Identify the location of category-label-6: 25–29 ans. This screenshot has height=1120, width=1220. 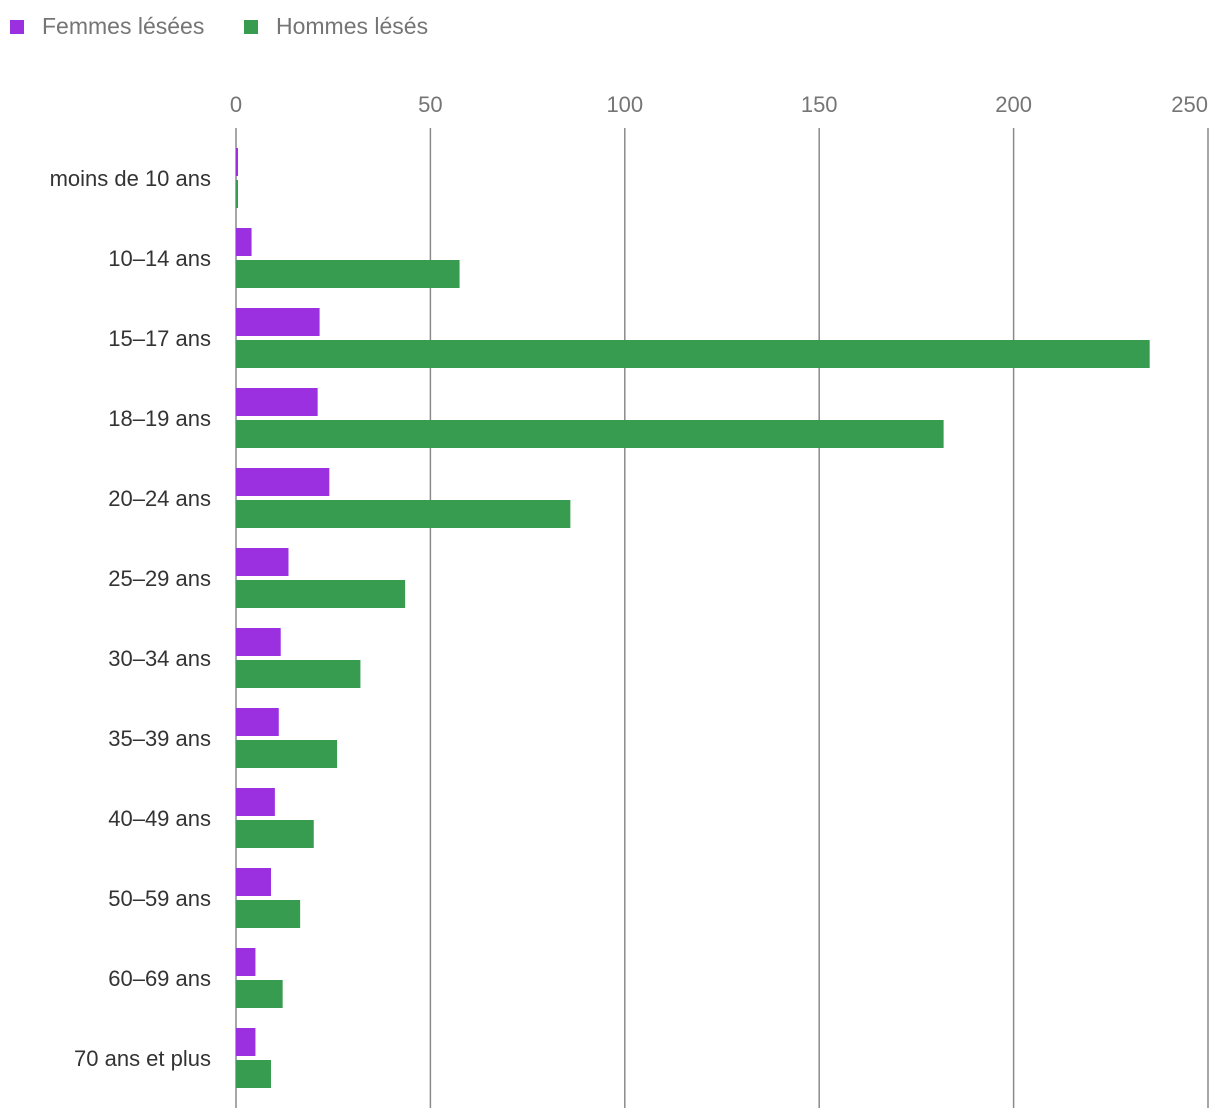
(159, 578).